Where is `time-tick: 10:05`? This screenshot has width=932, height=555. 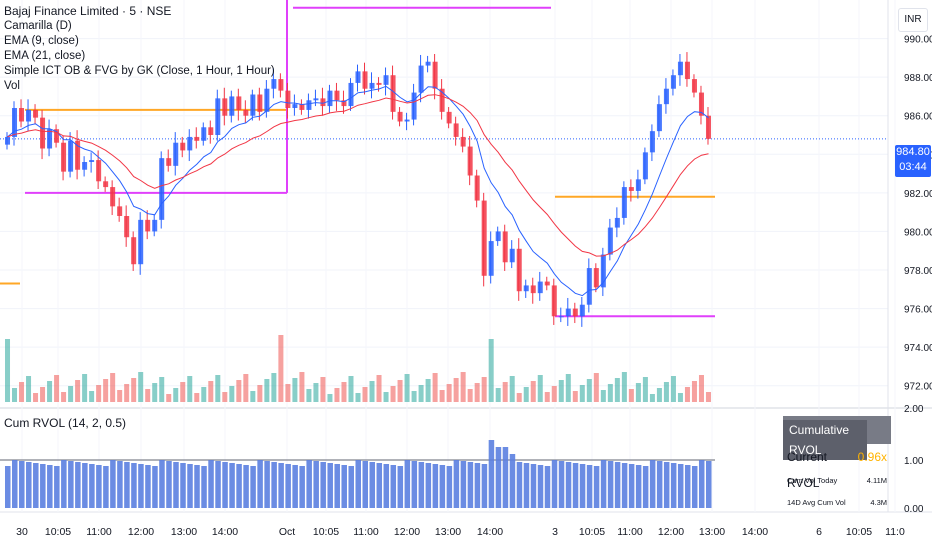 time-tick: 10:05 is located at coordinates (58, 532).